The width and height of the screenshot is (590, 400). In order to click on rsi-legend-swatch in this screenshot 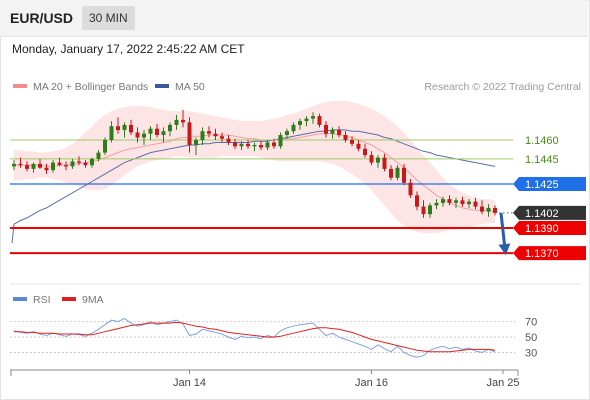, I will do `click(20, 299)`.